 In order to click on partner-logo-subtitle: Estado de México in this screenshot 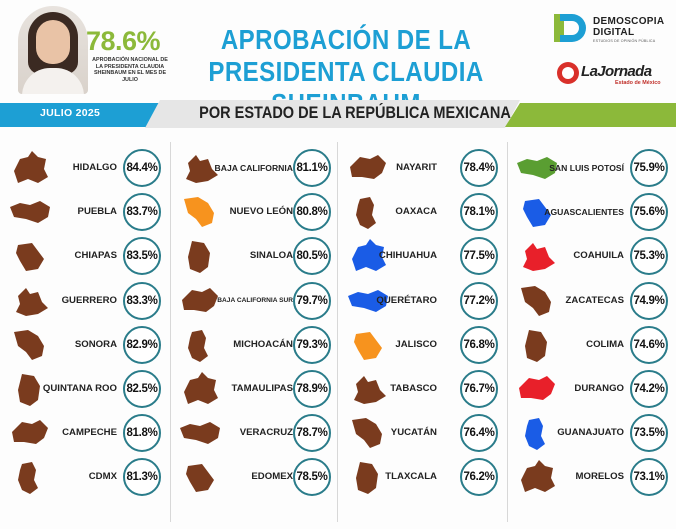, I will do `click(638, 83)`.